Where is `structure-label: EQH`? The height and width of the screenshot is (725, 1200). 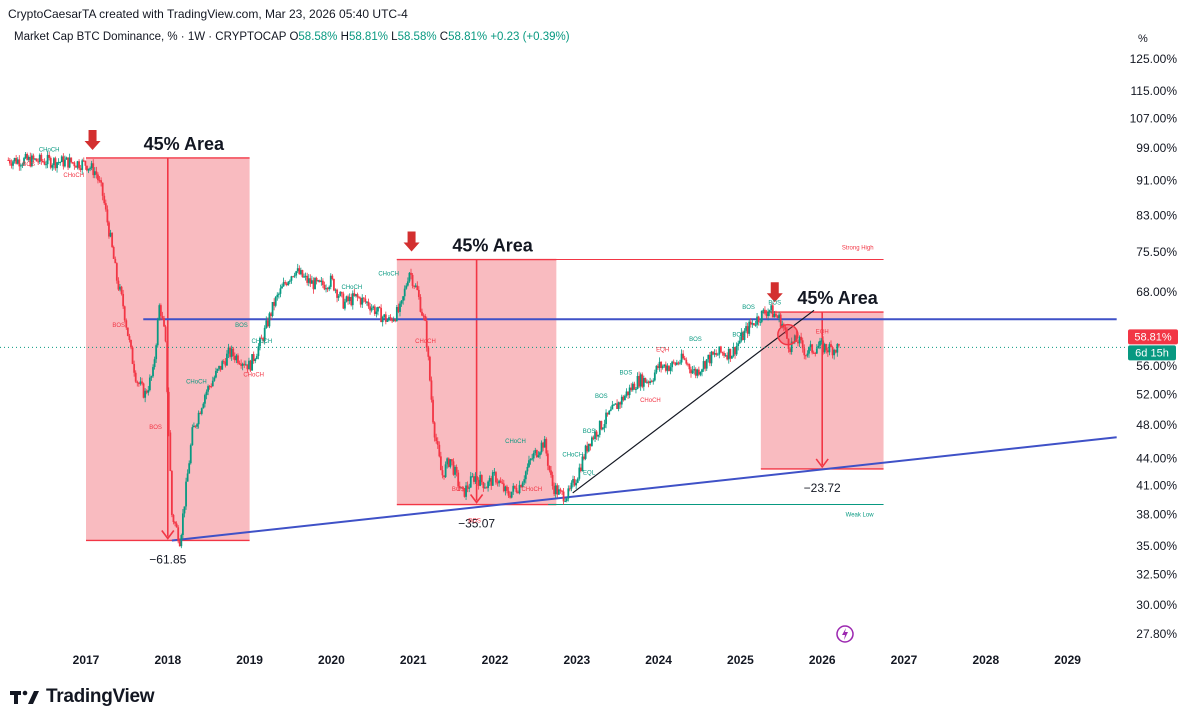
structure-label: EQH is located at coordinates (822, 332).